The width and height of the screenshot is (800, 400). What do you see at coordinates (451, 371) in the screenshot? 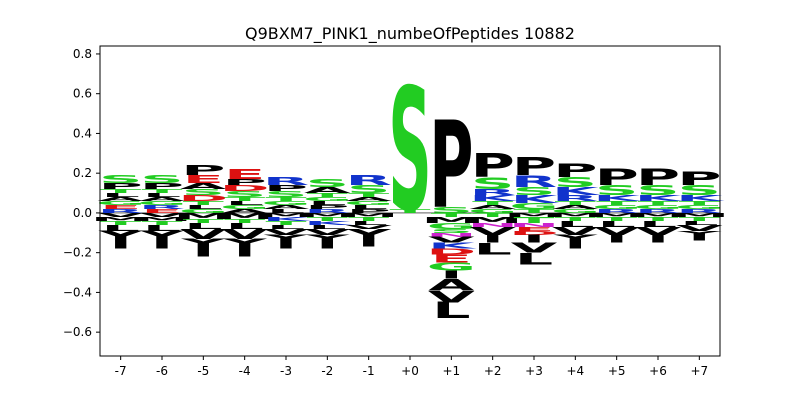
I see `x-tick-label: +1` at bounding box center [451, 371].